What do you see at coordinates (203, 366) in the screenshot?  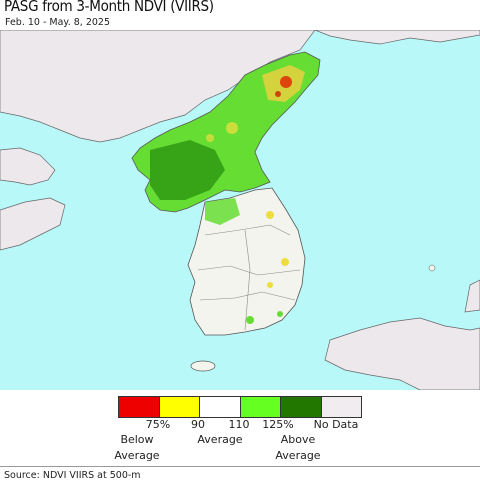 I see `jeju-island` at bounding box center [203, 366].